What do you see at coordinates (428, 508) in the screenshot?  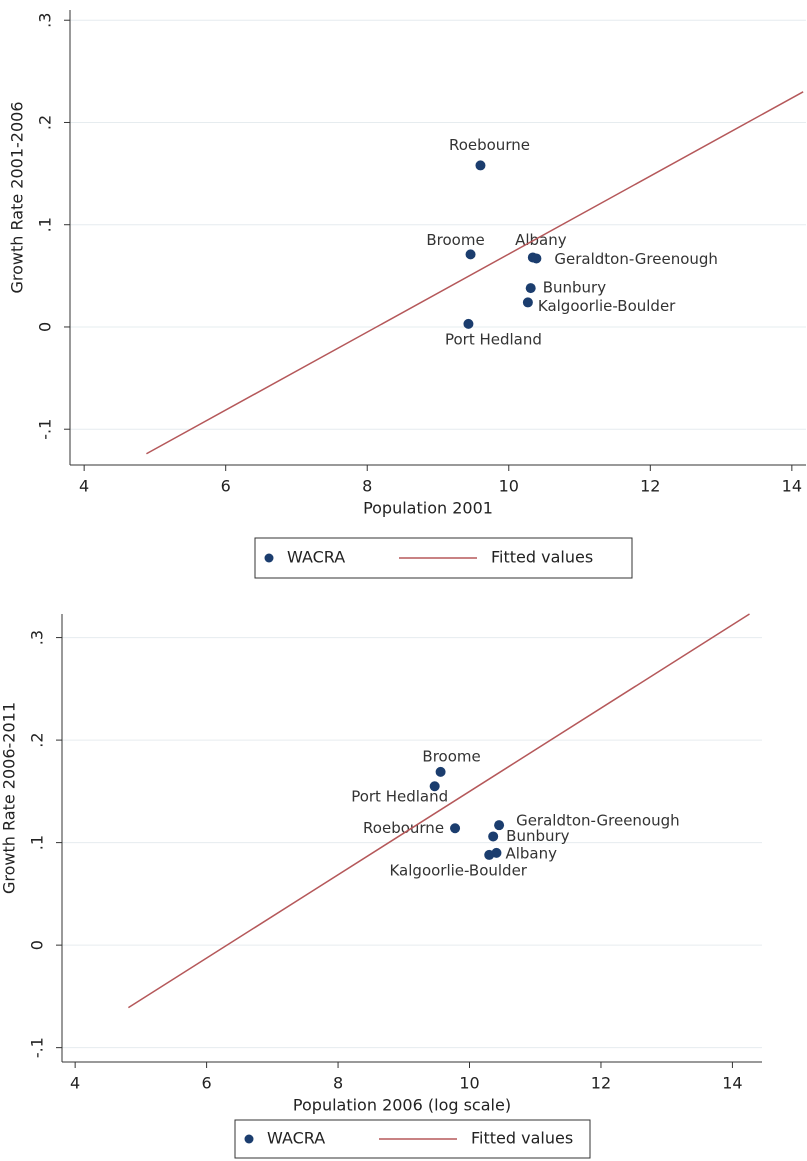 I see `x-axis-title: Population 2001` at bounding box center [428, 508].